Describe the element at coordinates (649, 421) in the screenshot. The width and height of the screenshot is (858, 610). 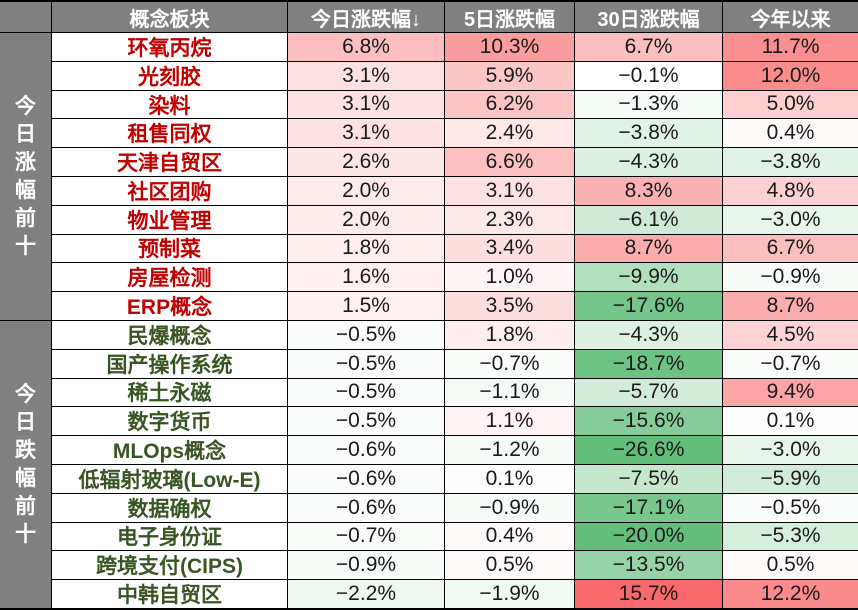
I see `value-cell-30day: −15.6%` at that location.